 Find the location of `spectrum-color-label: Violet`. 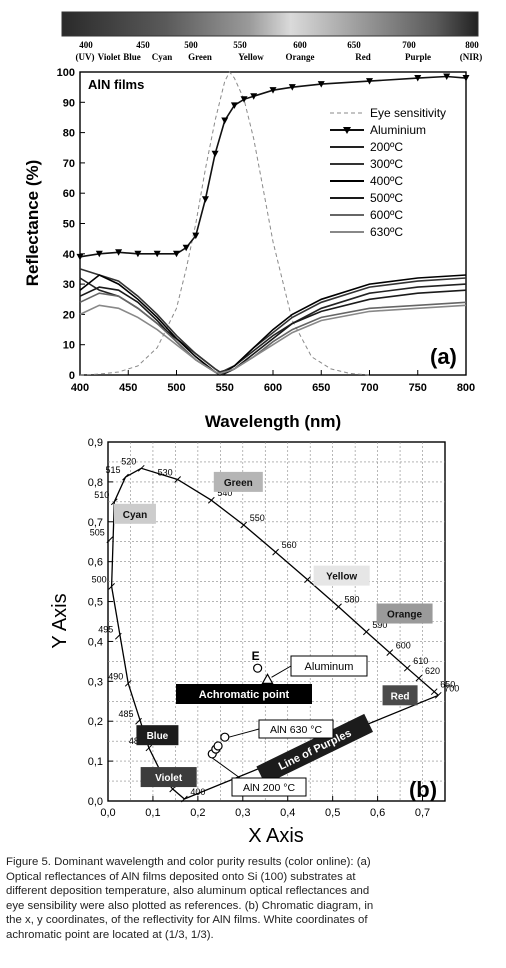

spectrum-color-label: Violet is located at coordinates (109, 57).